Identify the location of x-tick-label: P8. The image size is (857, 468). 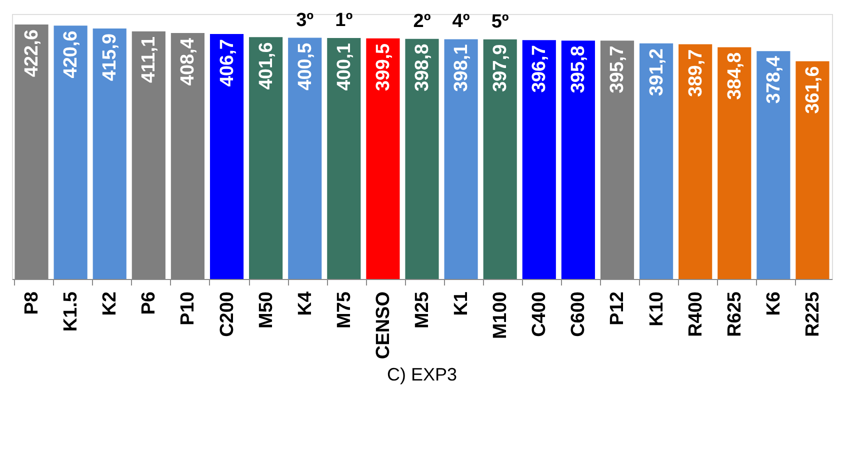
(32, 303).